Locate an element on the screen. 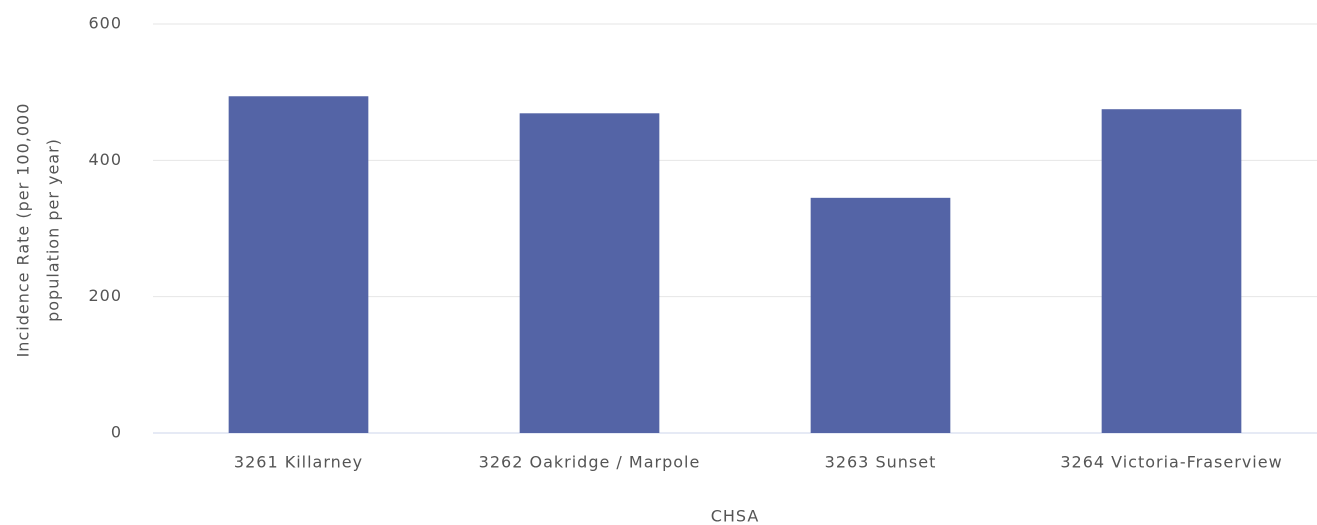  x-tick-label: 3261 Killarney is located at coordinates (298, 462).